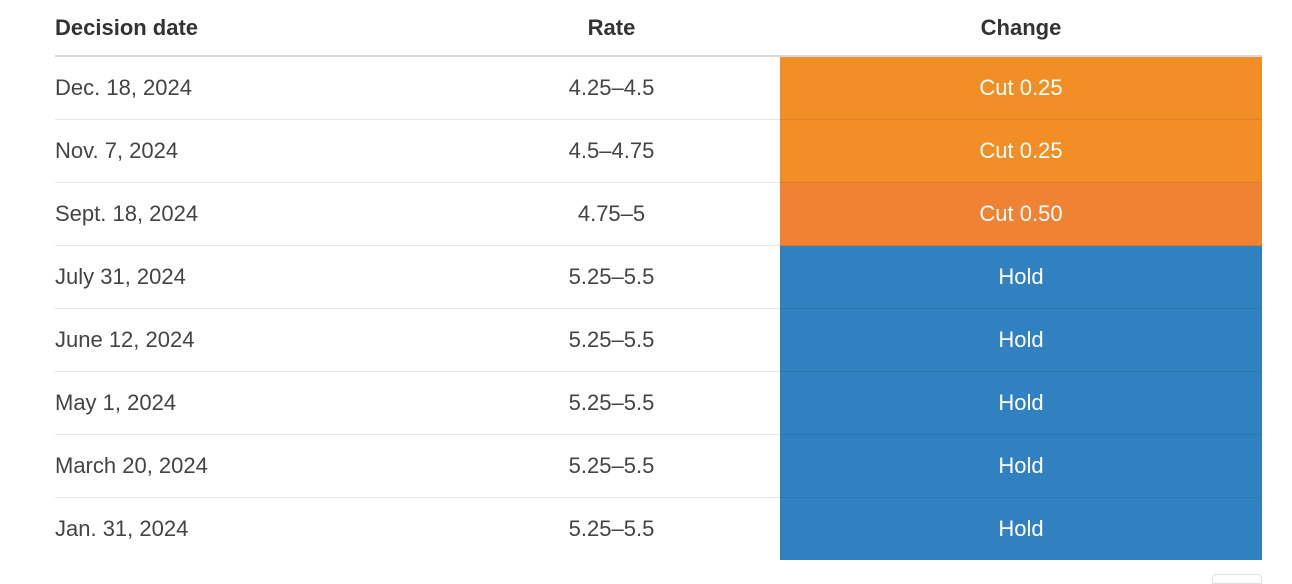  What do you see at coordinates (1021, 28) in the screenshot?
I see `header-change: Change` at bounding box center [1021, 28].